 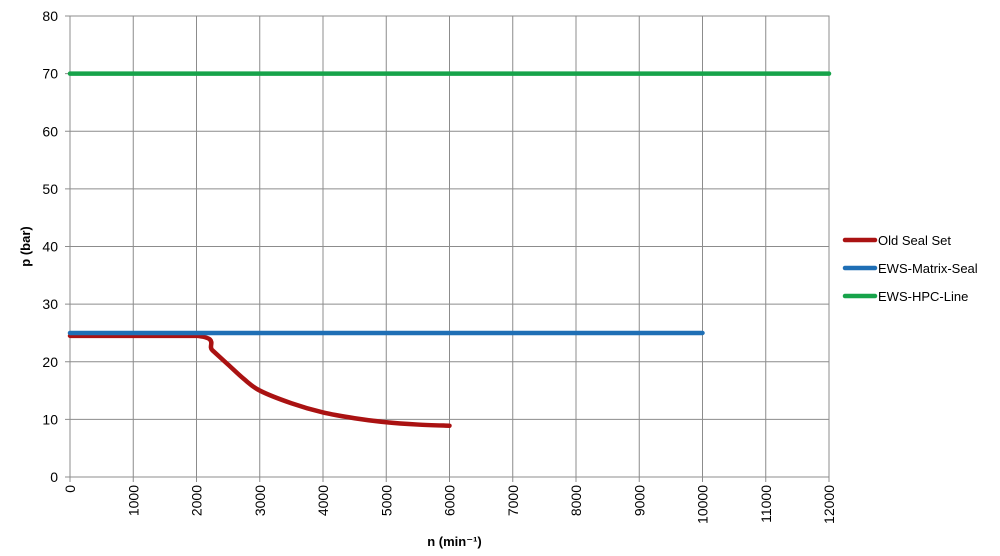 What do you see at coordinates (829, 504) in the screenshot?
I see `x-tick-label: 12000` at bounding box center [829, 504].